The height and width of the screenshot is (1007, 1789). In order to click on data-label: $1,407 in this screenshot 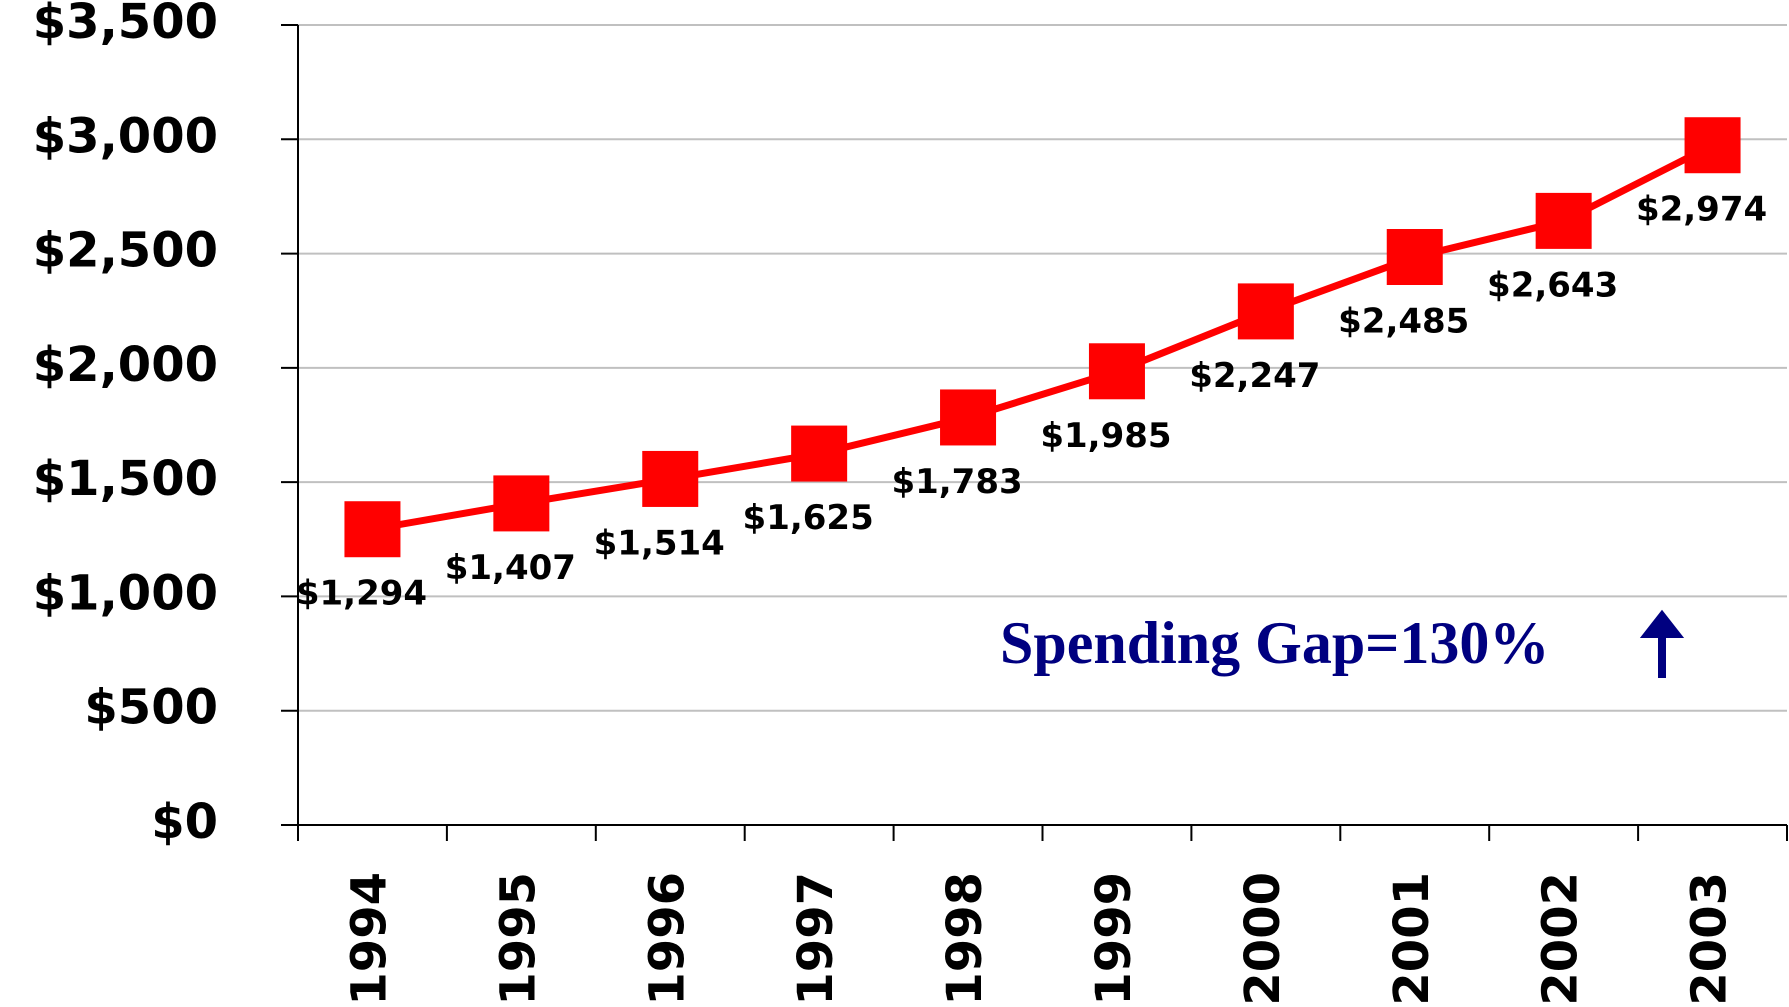, I will do `click(510, 568)`.